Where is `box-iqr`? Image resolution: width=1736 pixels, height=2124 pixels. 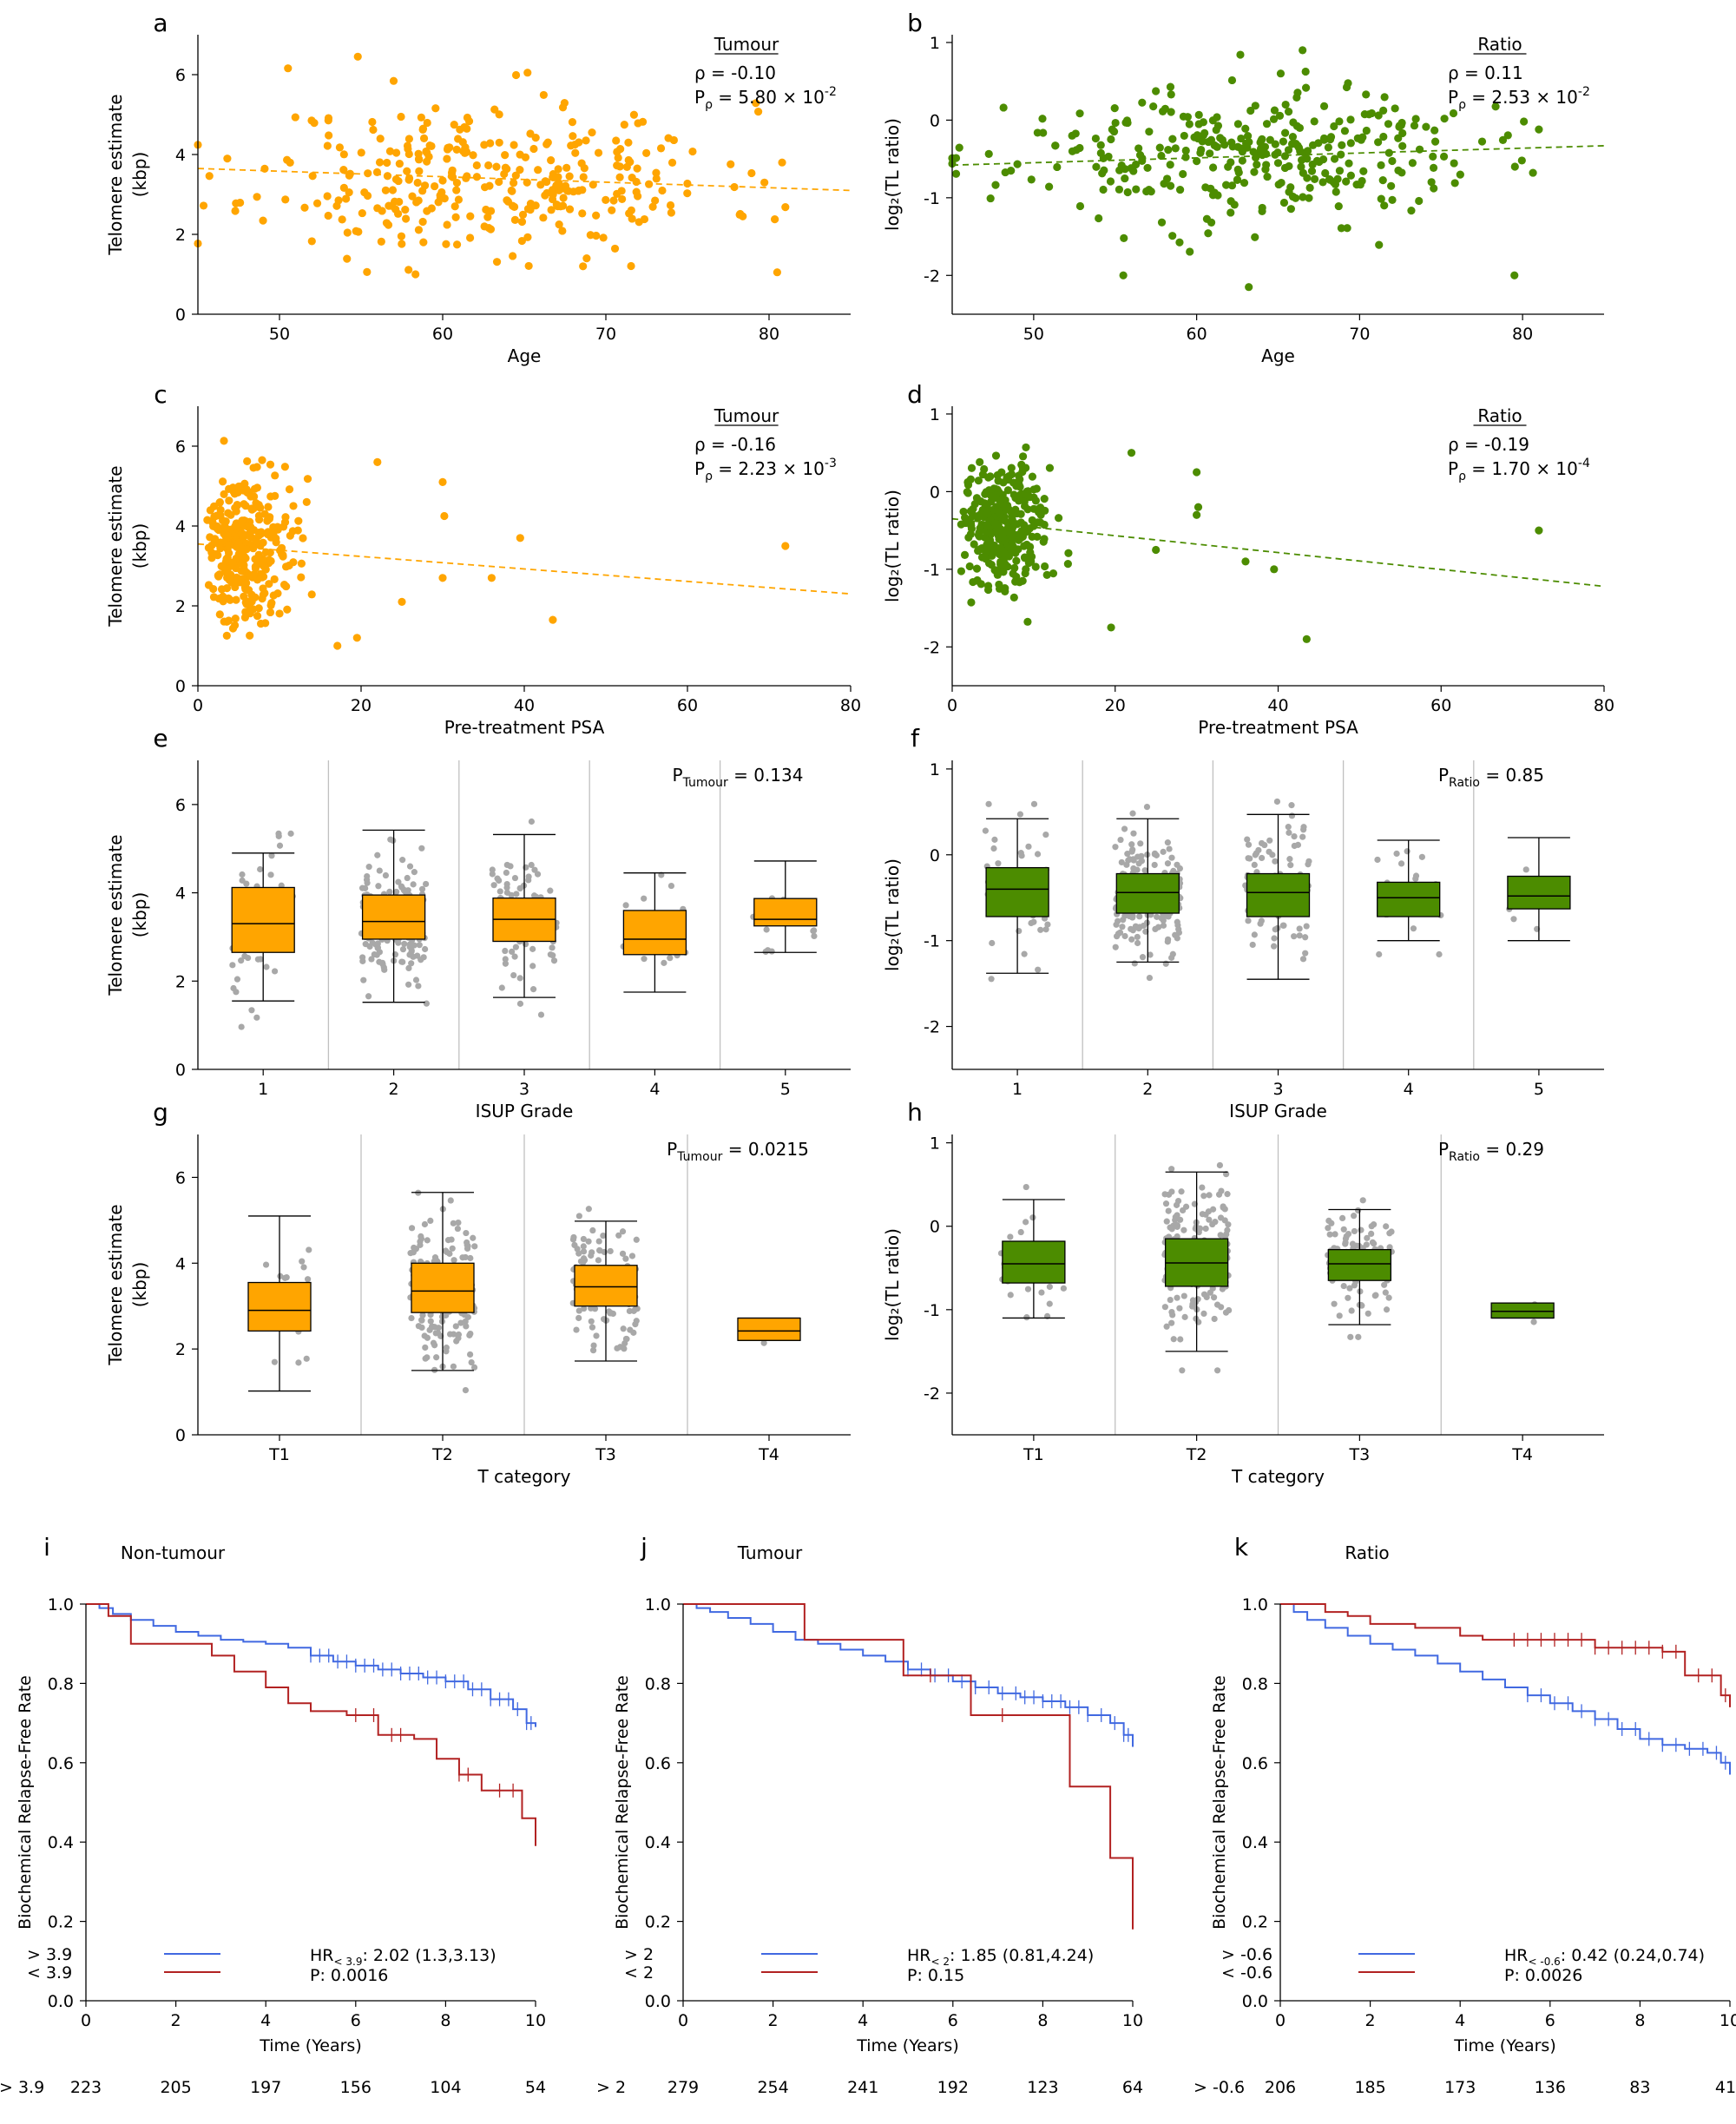
box-iqr is located at coordinates (654, 933).